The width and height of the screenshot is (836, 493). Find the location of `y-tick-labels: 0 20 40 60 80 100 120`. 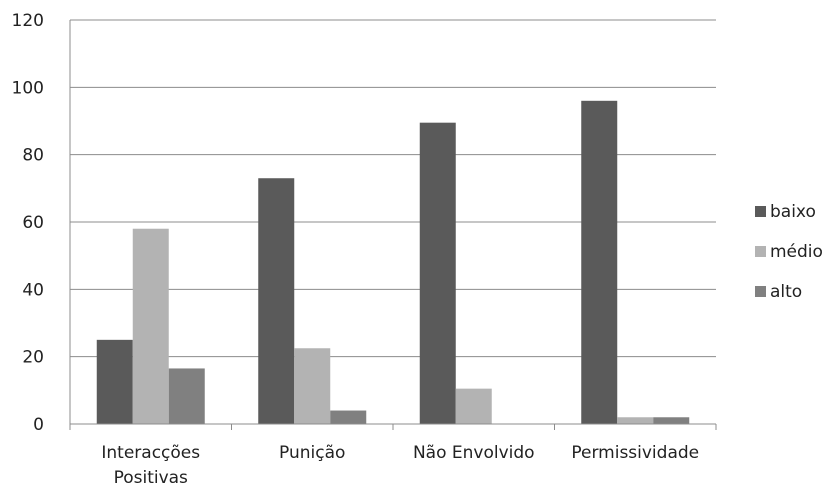

y-tick-labels: 0 20 40 60 80 100 120 is located at coordinates (28, 223).